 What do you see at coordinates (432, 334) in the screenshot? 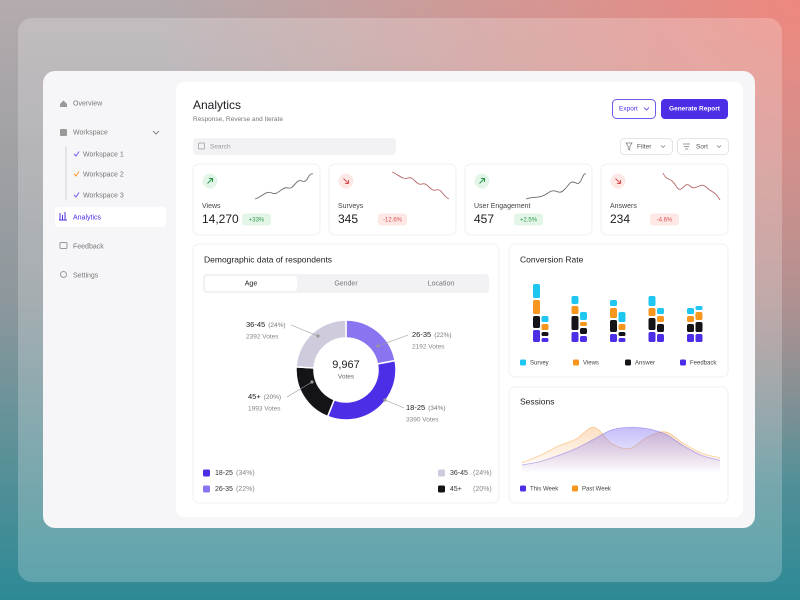
I see `slice-label: 26-35 (22%)` at bounding box center [432, 334].